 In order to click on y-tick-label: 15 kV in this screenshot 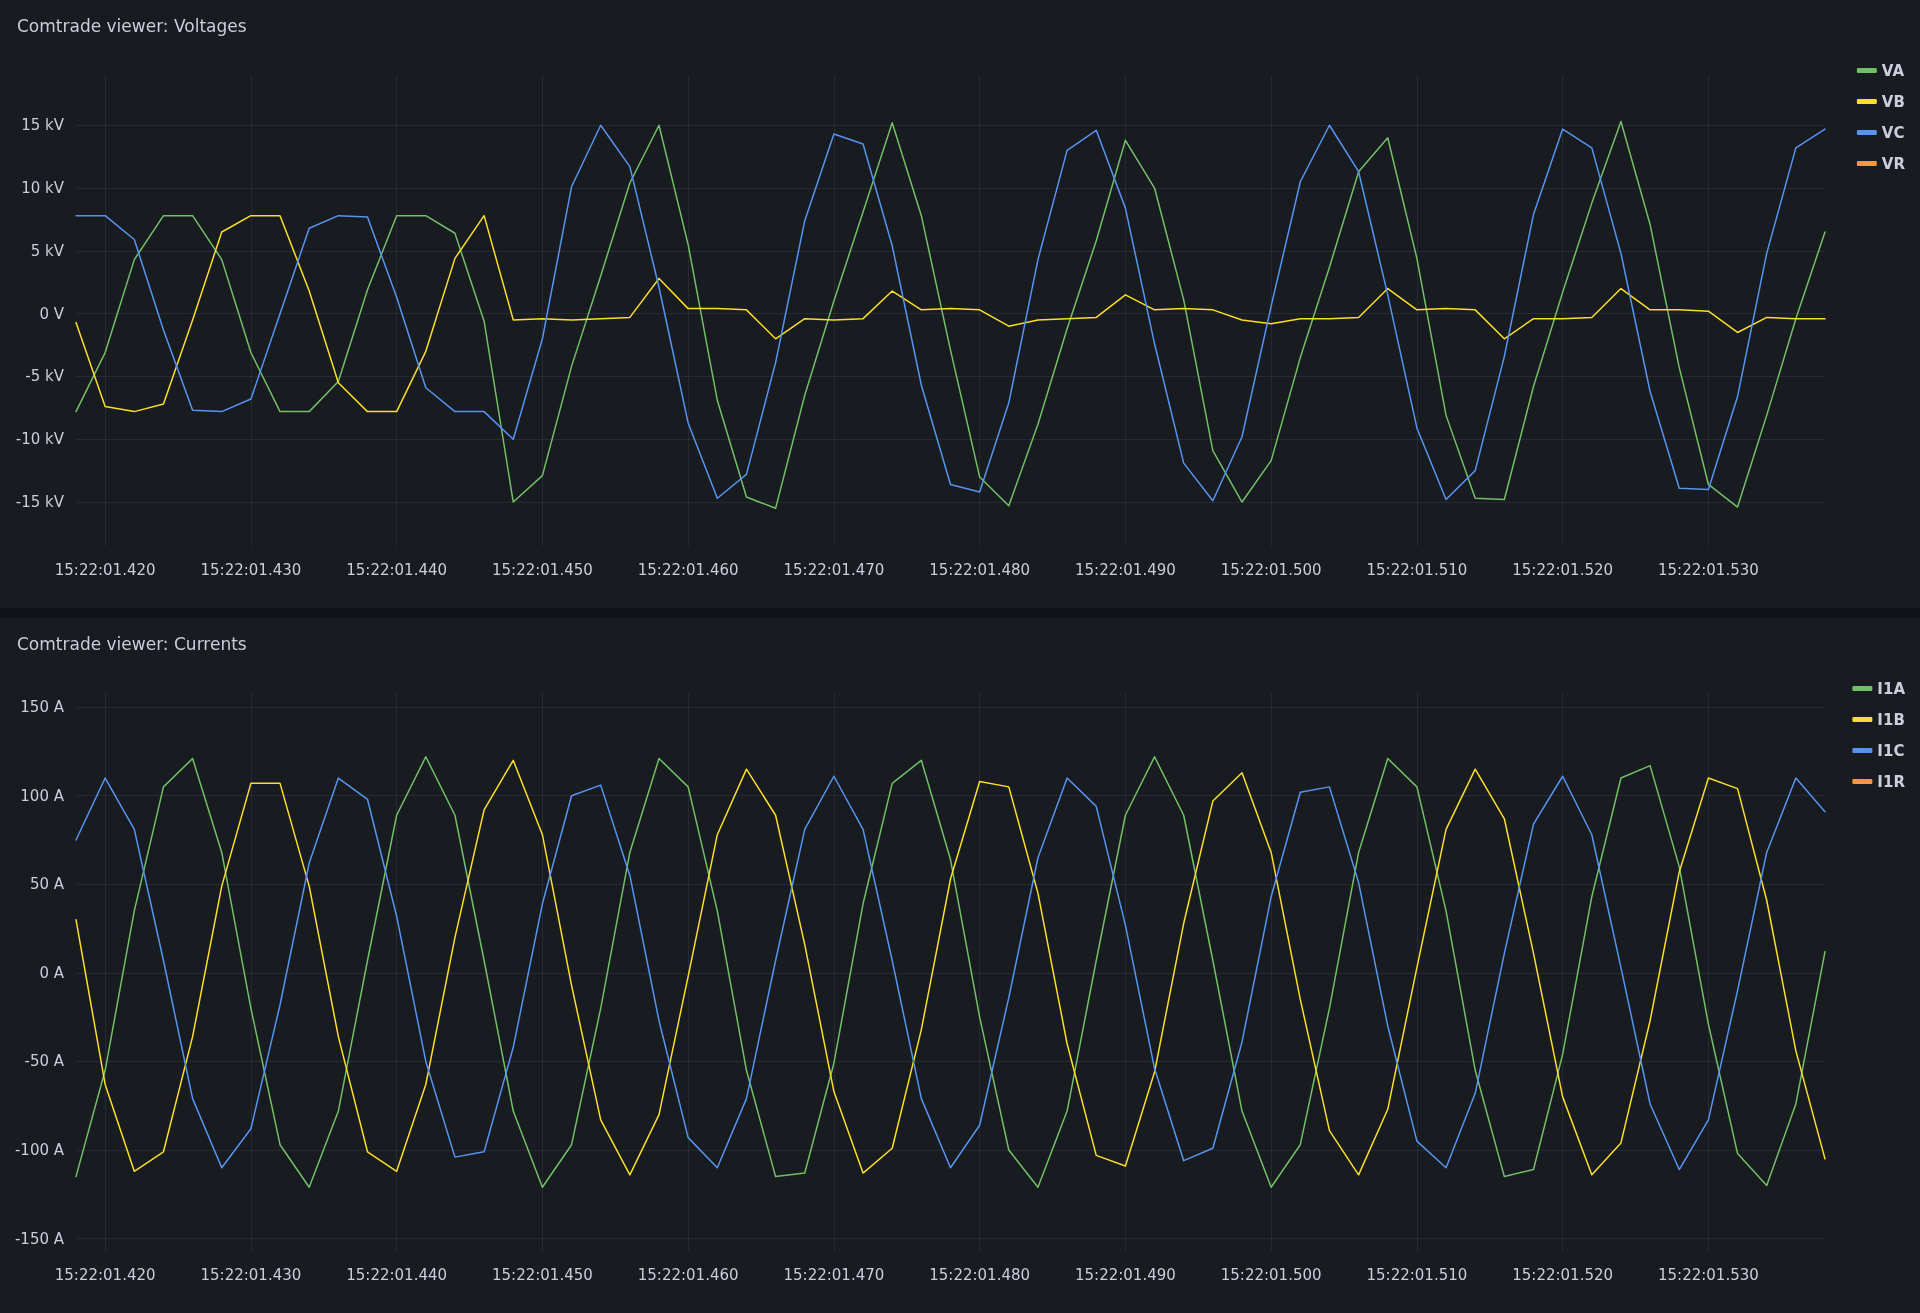, I will do `click(43, 125)`.